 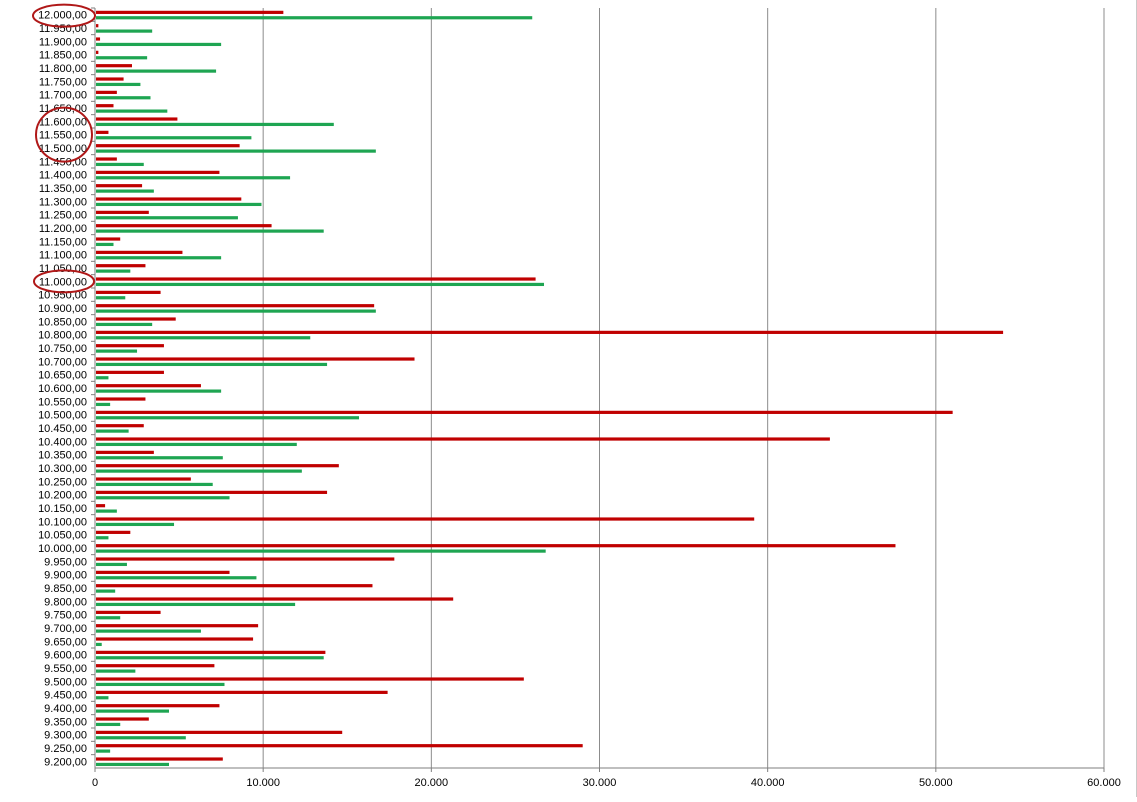 What do you see at coordinates (64, 148) in the screenshot?
I see `highlight-circles` at bounding box center [64, 148].